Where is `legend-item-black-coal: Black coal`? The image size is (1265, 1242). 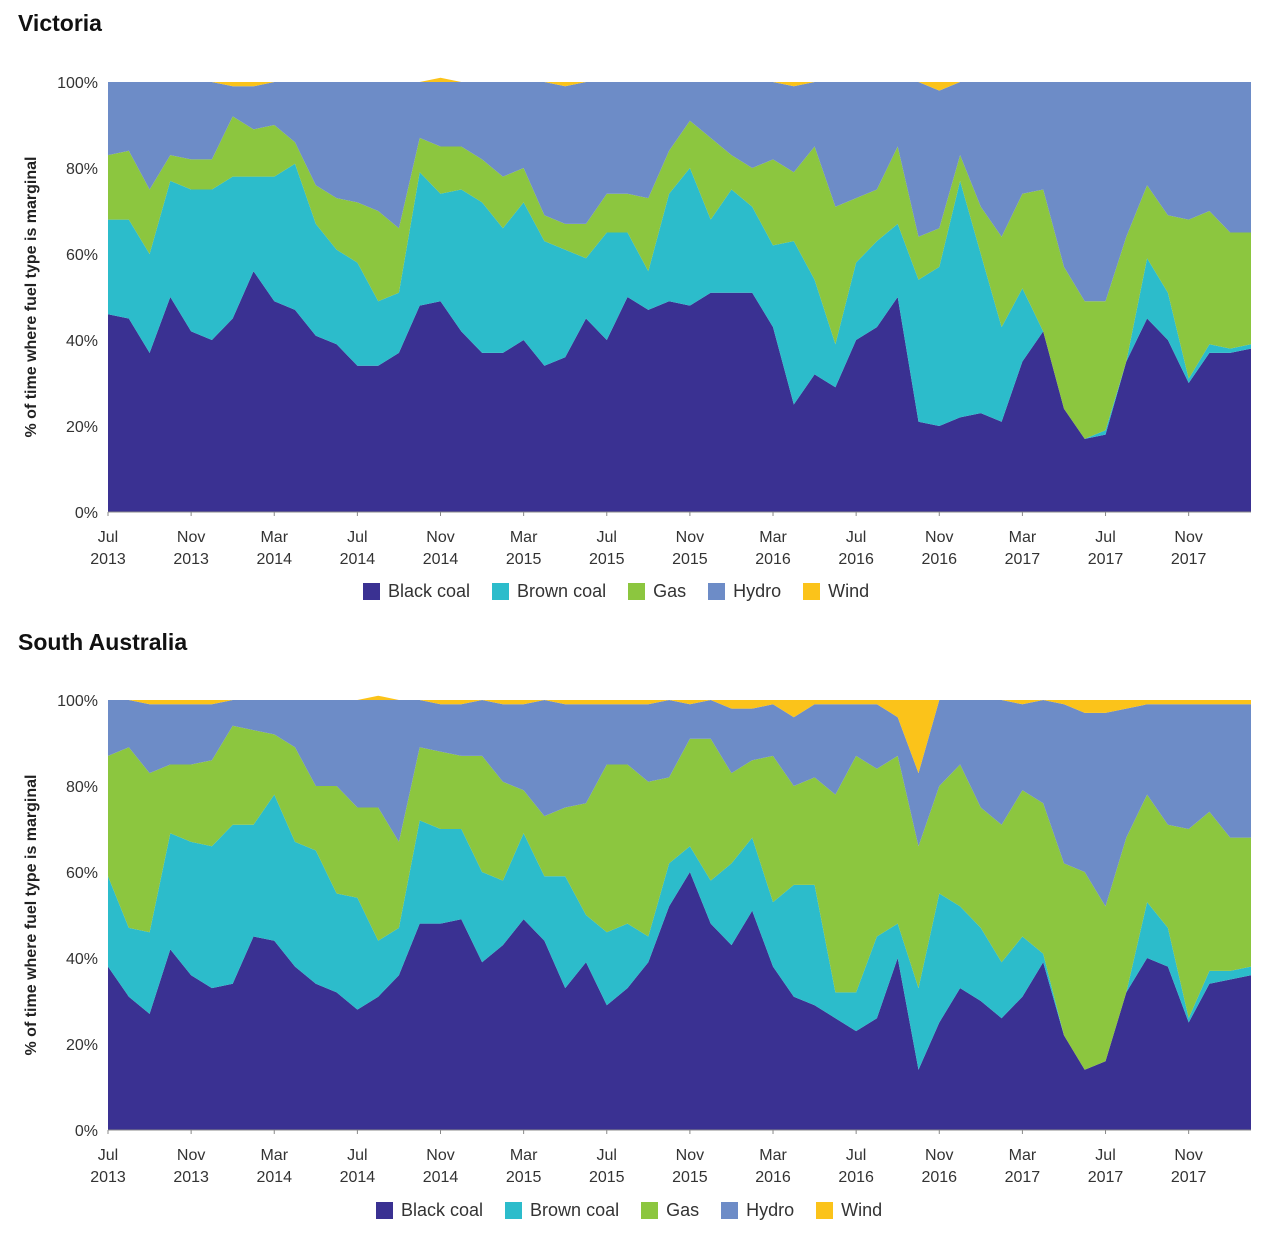 legend-item-black-coal: Black coal is located at coordinates (416, 591).